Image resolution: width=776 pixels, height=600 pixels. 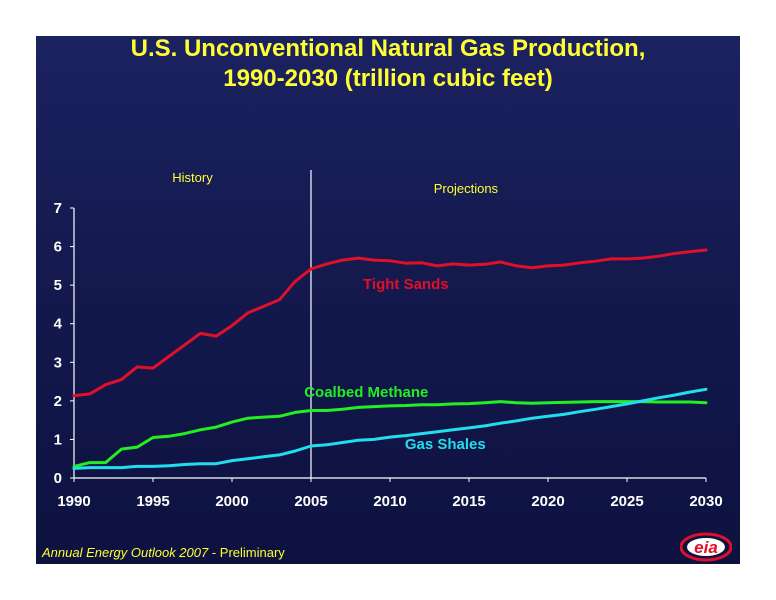 What do you see at coordinates (389, 501) in the screenshot?
I see `x-tick-label: 2010` at bounding box center [389, 501].